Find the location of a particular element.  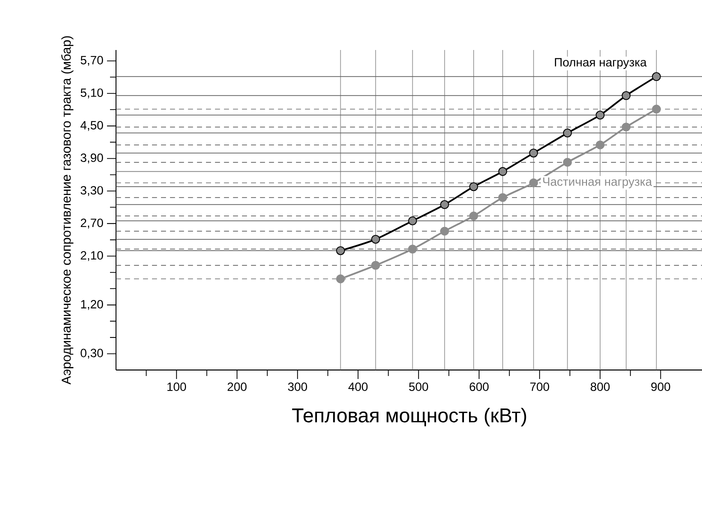

y-tick-label: 3,30 is located at coordinates (92, 191).